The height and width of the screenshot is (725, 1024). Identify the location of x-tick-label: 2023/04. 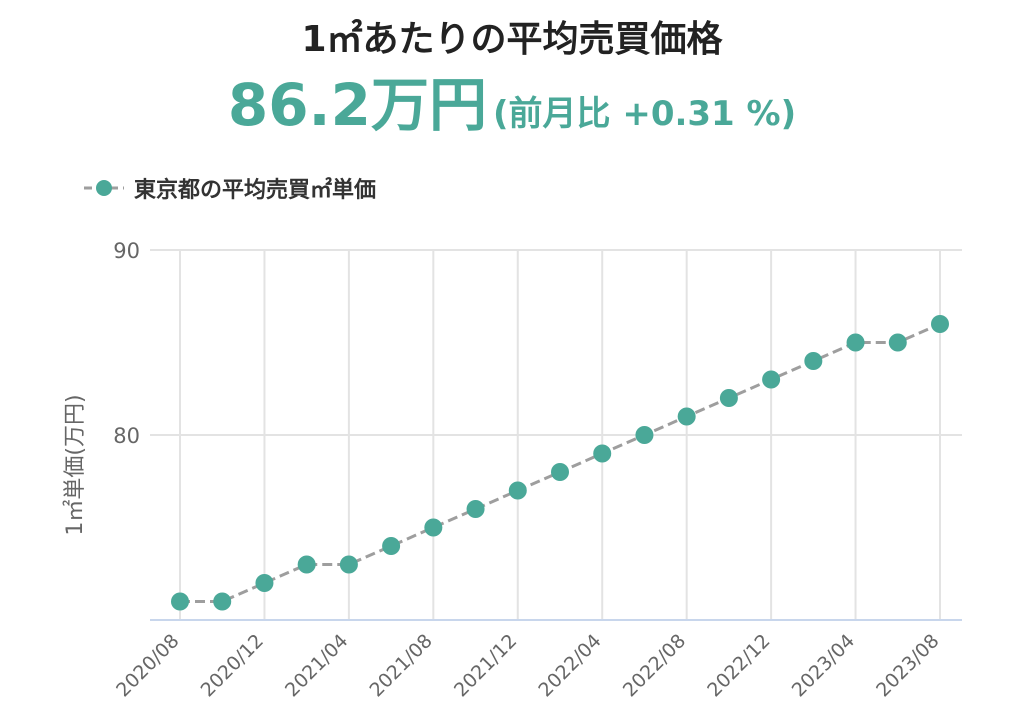
(823, 665).